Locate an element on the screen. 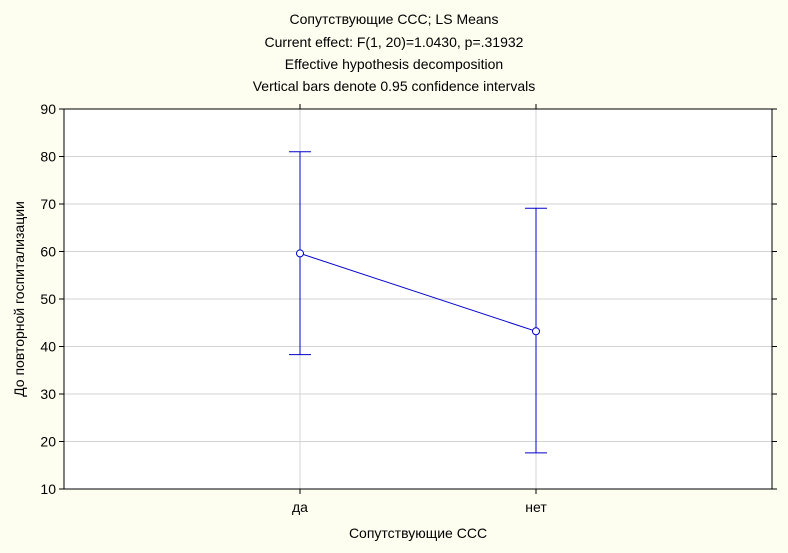  chart-title-line-3: Effective hypothesis decomposition is located at coordinates (394, 64).